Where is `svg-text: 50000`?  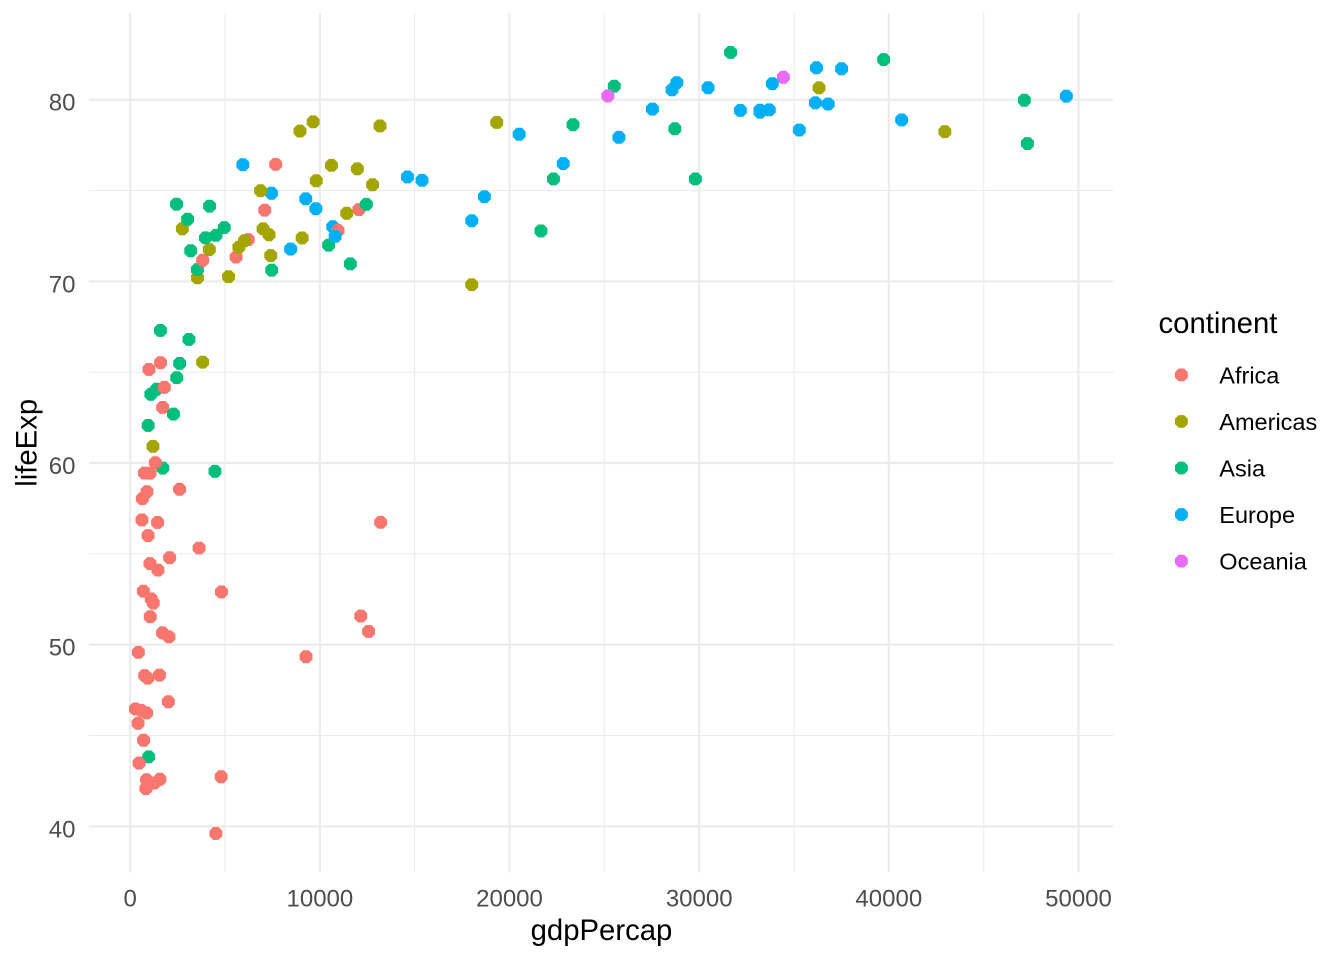
svg-text: 50000 is located at coordinates (1078, 899).